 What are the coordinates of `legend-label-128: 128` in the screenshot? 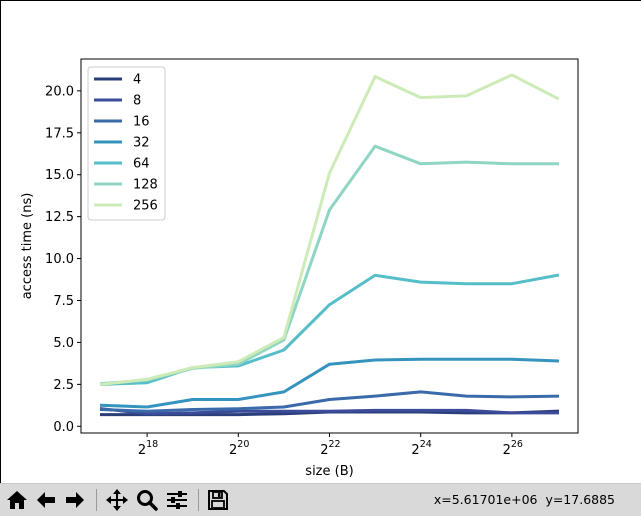 It's located at (145, 185).